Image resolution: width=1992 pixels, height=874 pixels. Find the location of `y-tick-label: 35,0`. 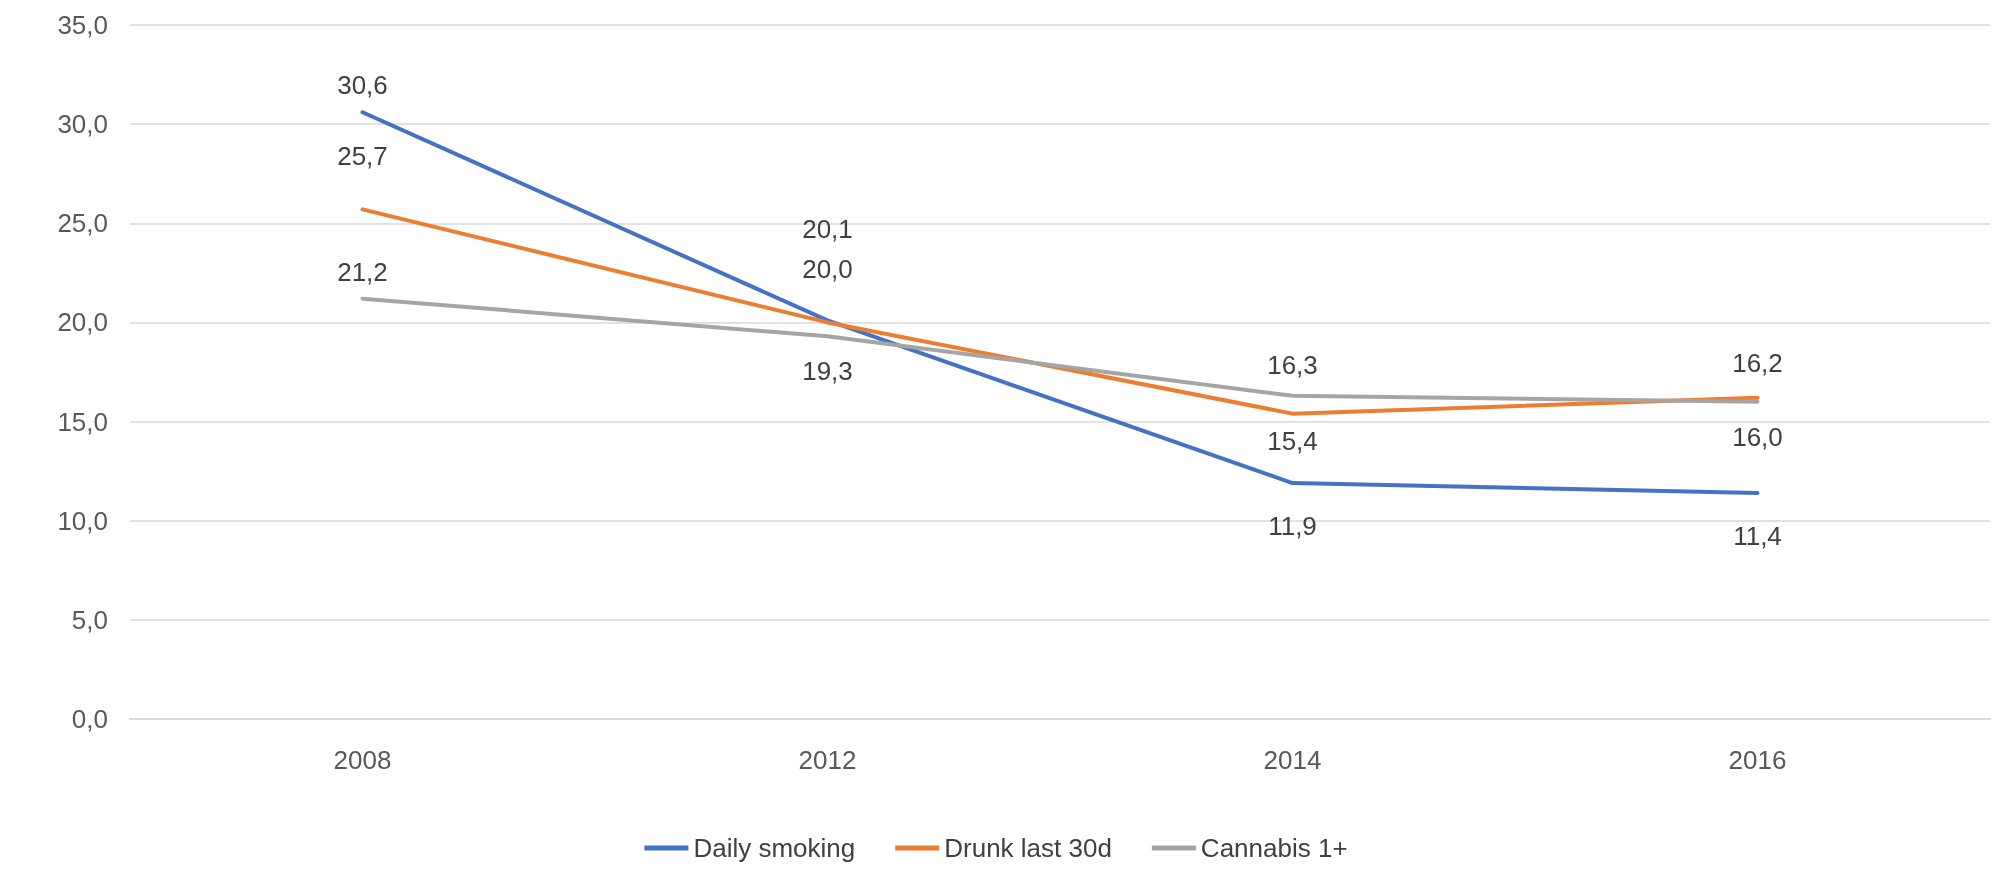

y-tick-label: 35,0 is located at coordinates (82, 25).